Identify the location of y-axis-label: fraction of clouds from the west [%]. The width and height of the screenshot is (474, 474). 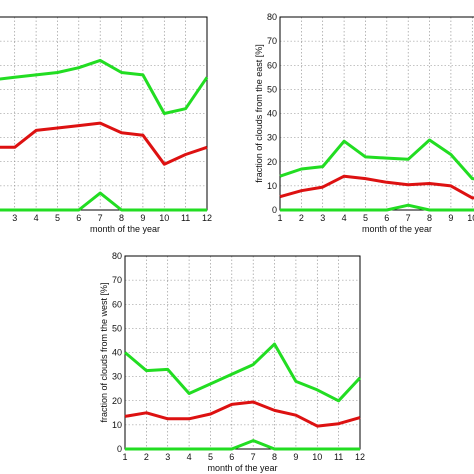
(104, 352).